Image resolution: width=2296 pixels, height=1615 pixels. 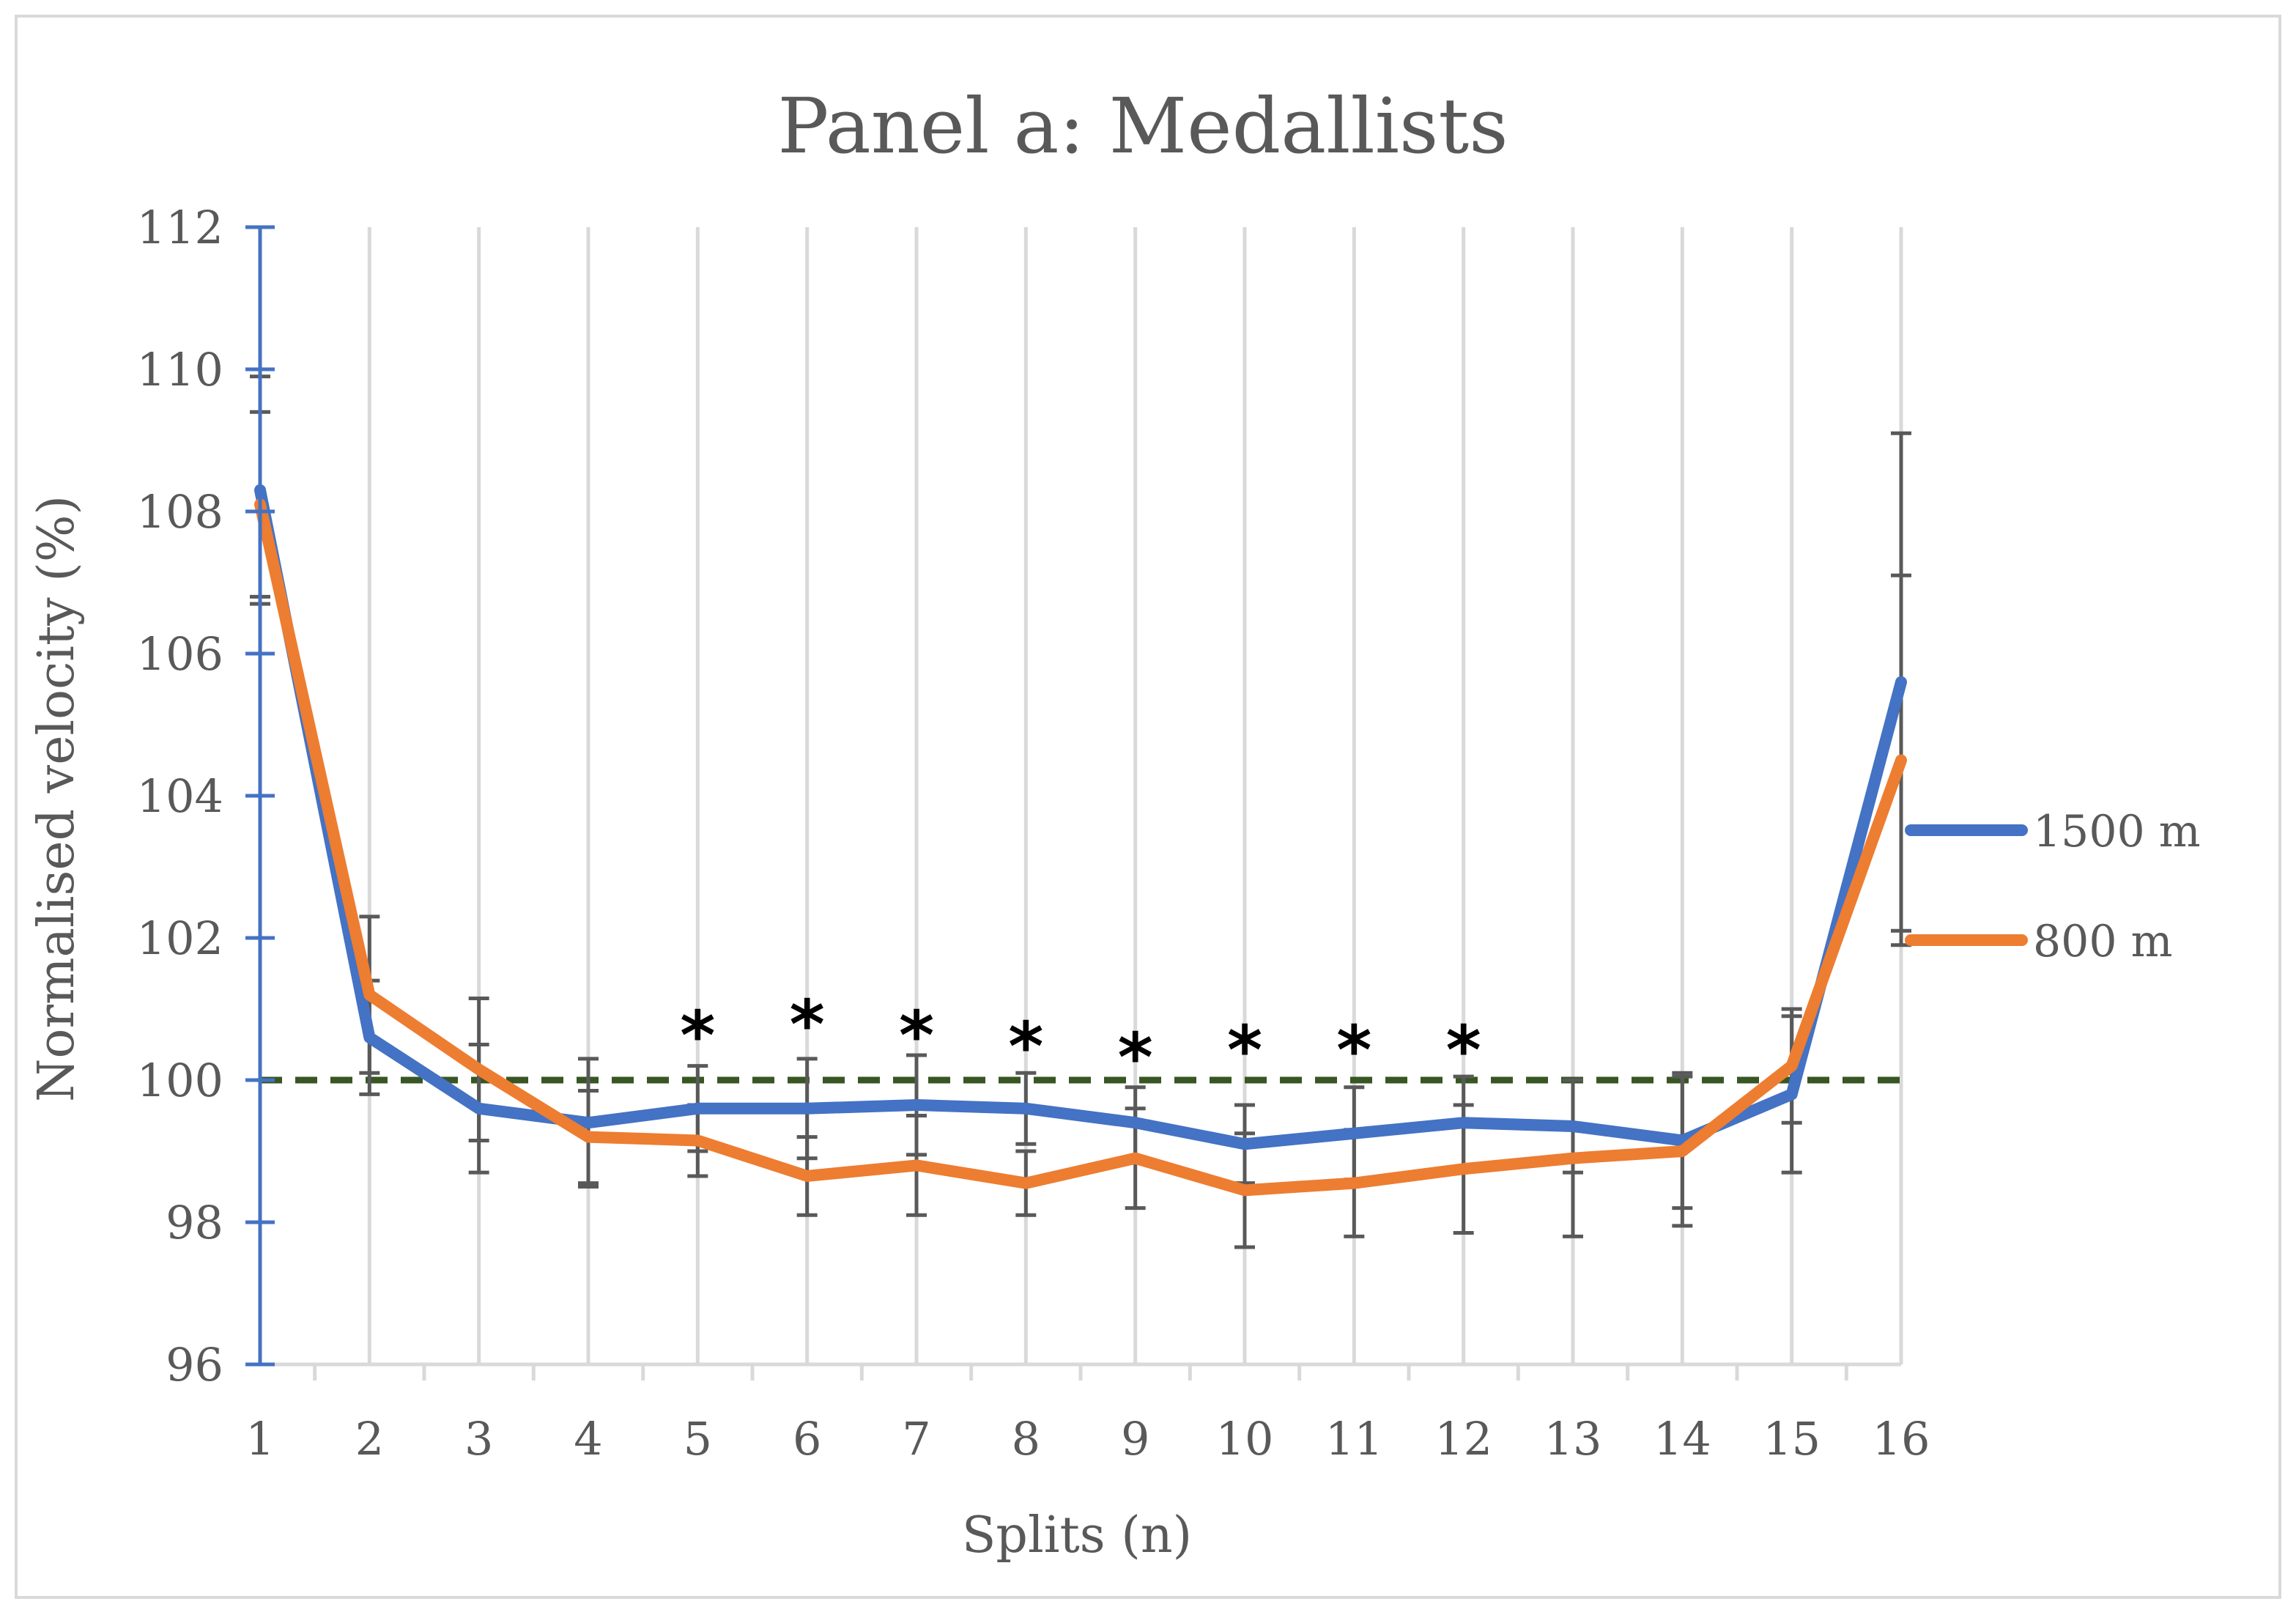 What do you see at coordinates (916, 1439) in the screenshot?
I see `x-tick-label-7: 7` at bounding box center [916, 1439].